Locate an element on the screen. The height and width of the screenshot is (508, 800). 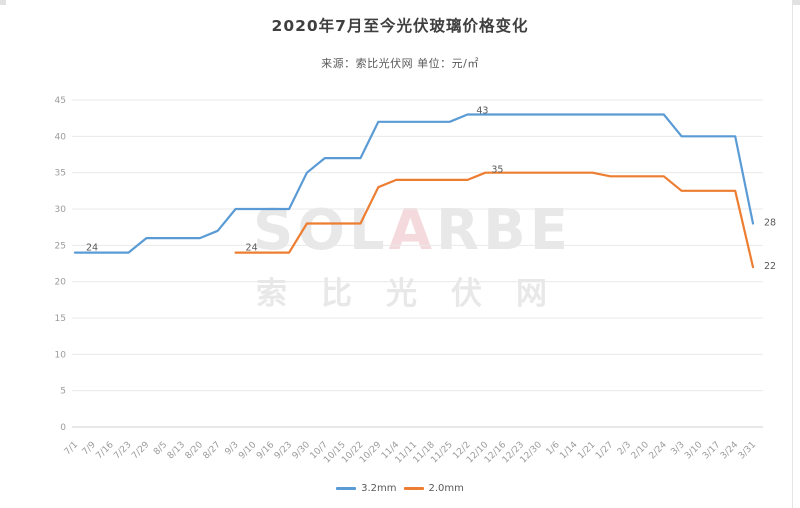
legend-swatch-2-0mm is located at coordinates (413, 488).